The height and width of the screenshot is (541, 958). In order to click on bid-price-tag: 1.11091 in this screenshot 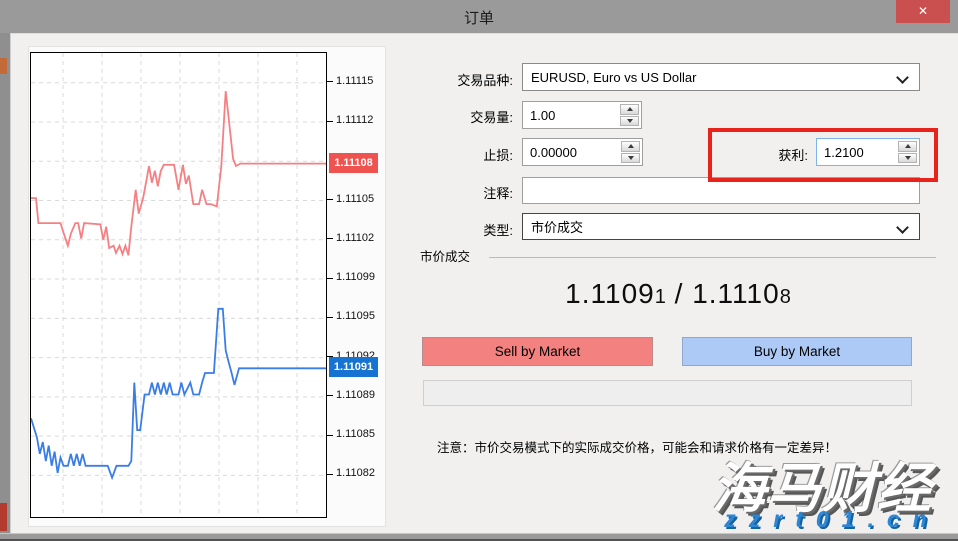, I will do `click(353, 367)`.